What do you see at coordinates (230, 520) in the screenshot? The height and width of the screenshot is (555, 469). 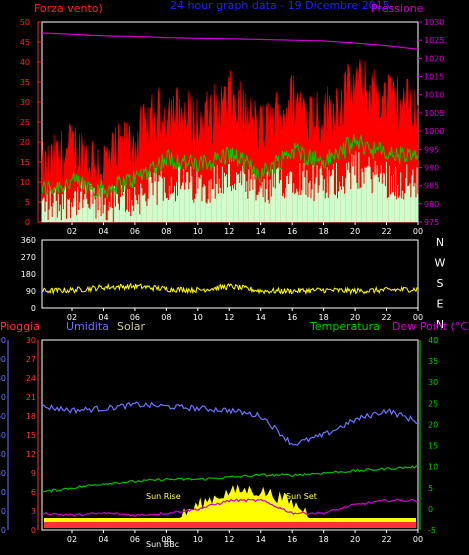 I see `solar-baseline` at bounding box center [230, 520].